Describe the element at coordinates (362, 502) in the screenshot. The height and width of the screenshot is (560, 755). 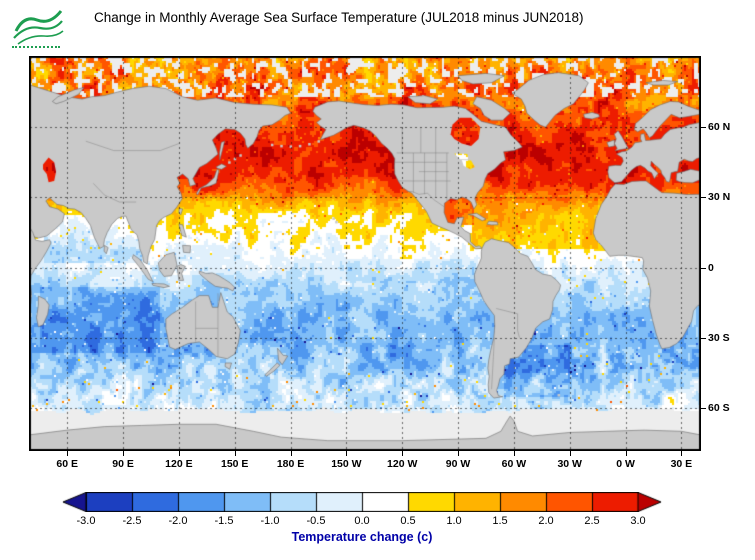
I see `colorbar-canvas` at that location.